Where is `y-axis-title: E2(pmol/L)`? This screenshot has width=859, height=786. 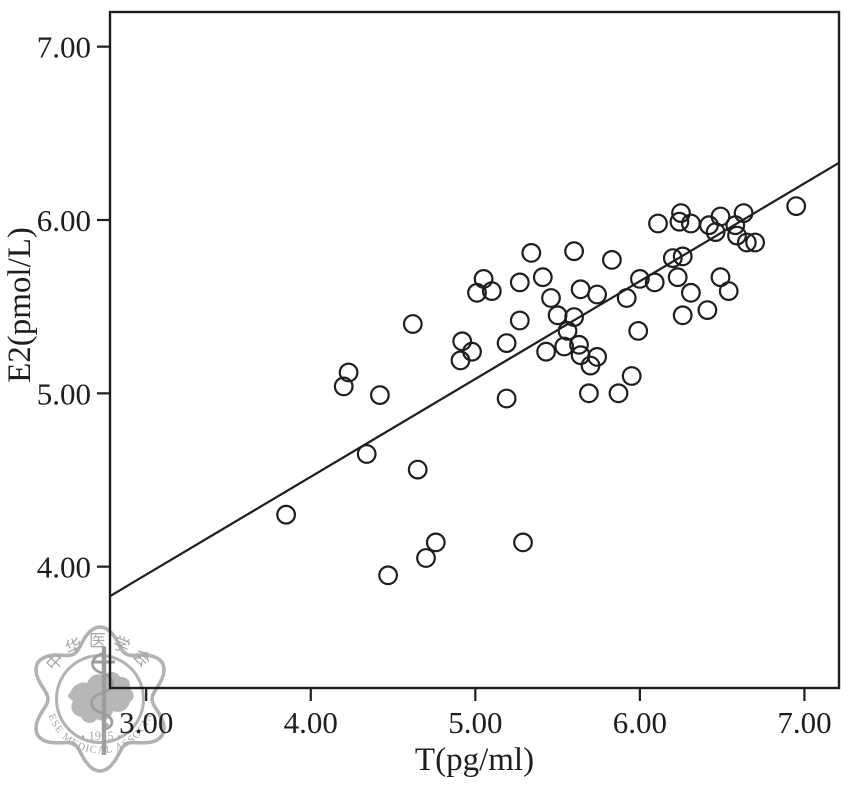 y-axis-title: E2(pmol/L) is located at coordinates (20, 305).